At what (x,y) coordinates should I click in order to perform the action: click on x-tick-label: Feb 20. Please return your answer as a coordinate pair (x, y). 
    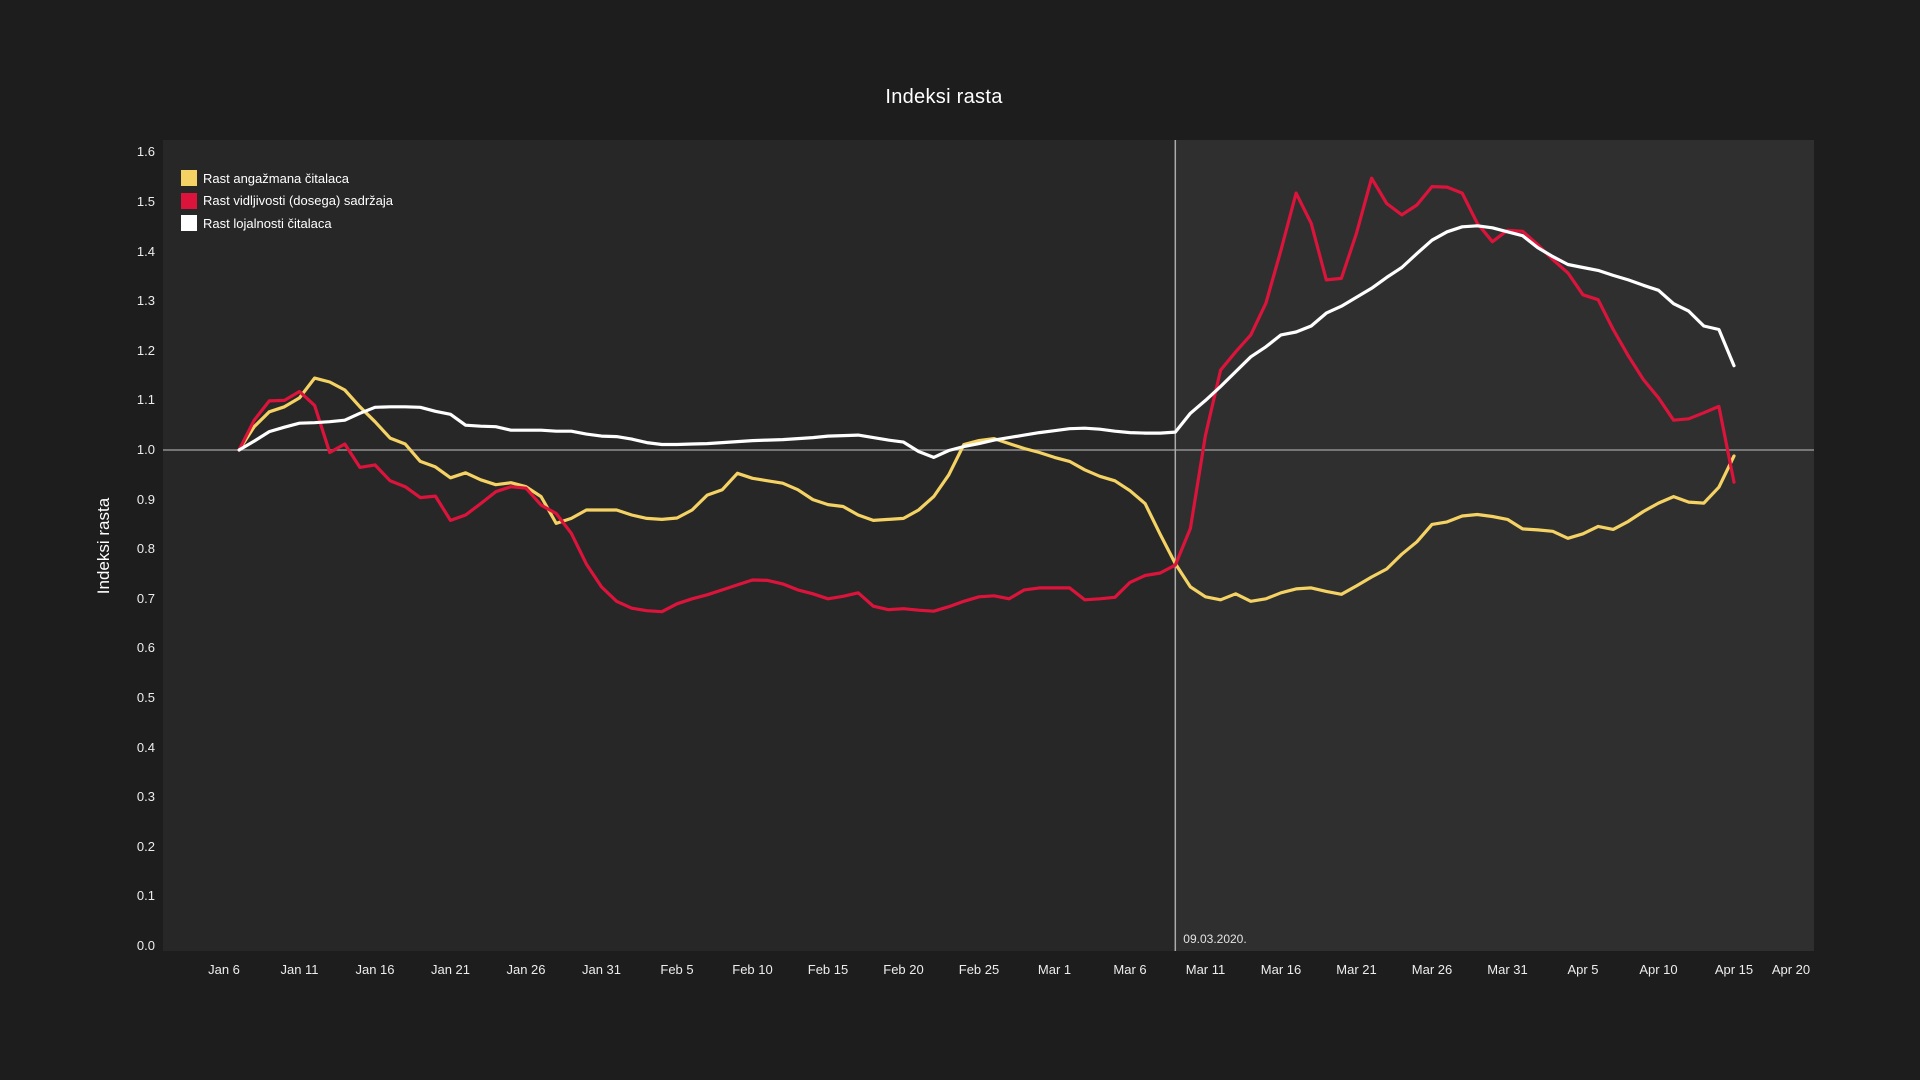
    Looking at the image, I should click on (903, 969).